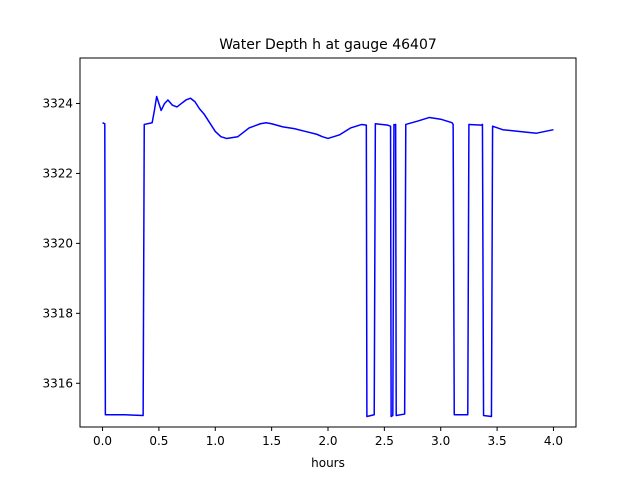 The width and height of the screenshot is (640, 480). Describe the element at coordinates (553, 441) in the screenshot. I see `x-tick-label: 4.0` at that location.